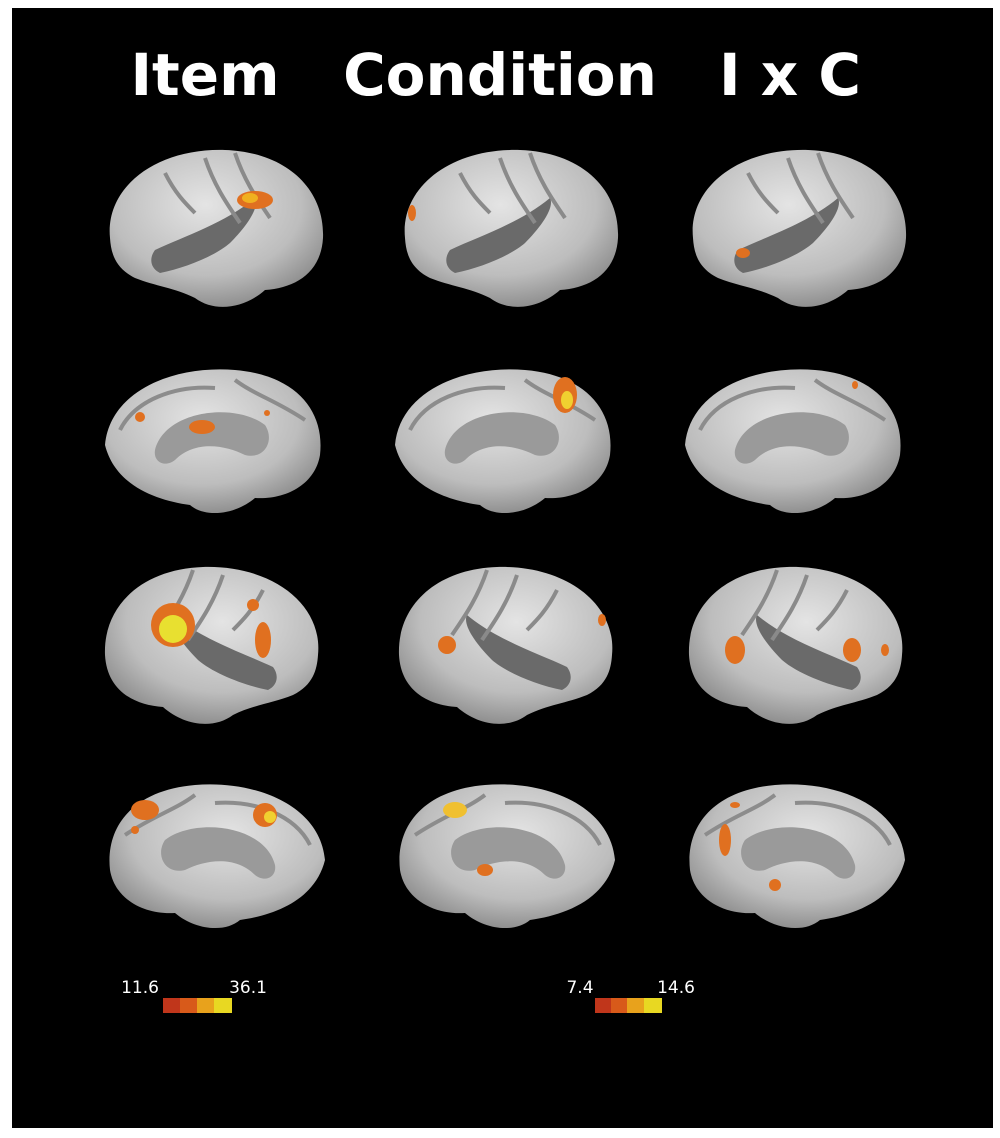 Image resolution: width=1000 pixels, height=1138 pixels. I want to click on column-title: I x C, so click(790, 75).